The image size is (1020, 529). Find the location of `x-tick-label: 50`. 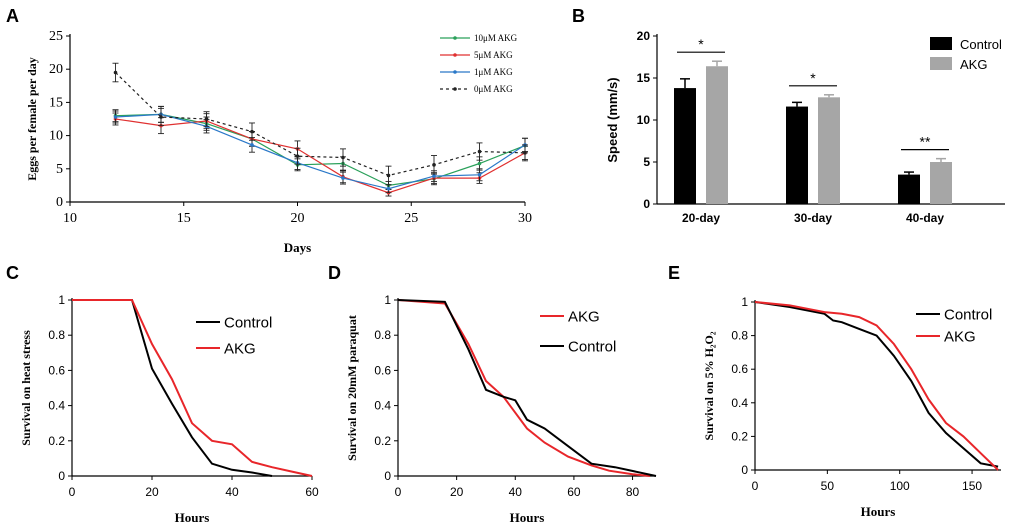

x-tick-label: 50 is located at coordinates (828, 486).